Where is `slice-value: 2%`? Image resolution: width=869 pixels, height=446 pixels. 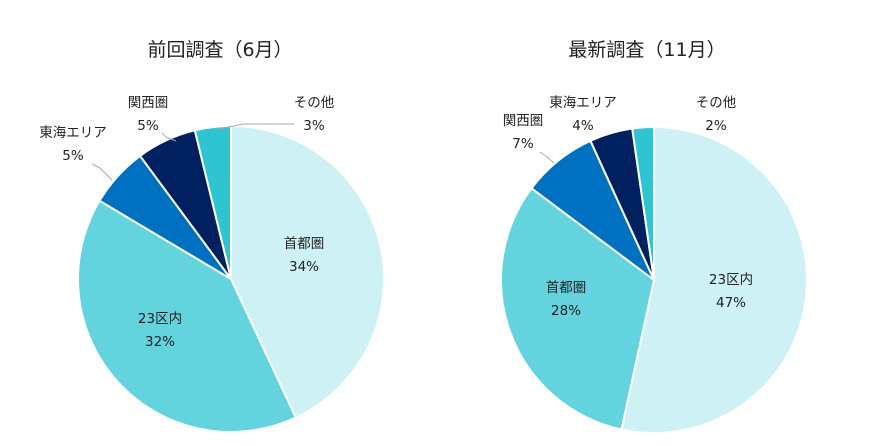
slice-value: 2% is located at coordinates (716, 126).